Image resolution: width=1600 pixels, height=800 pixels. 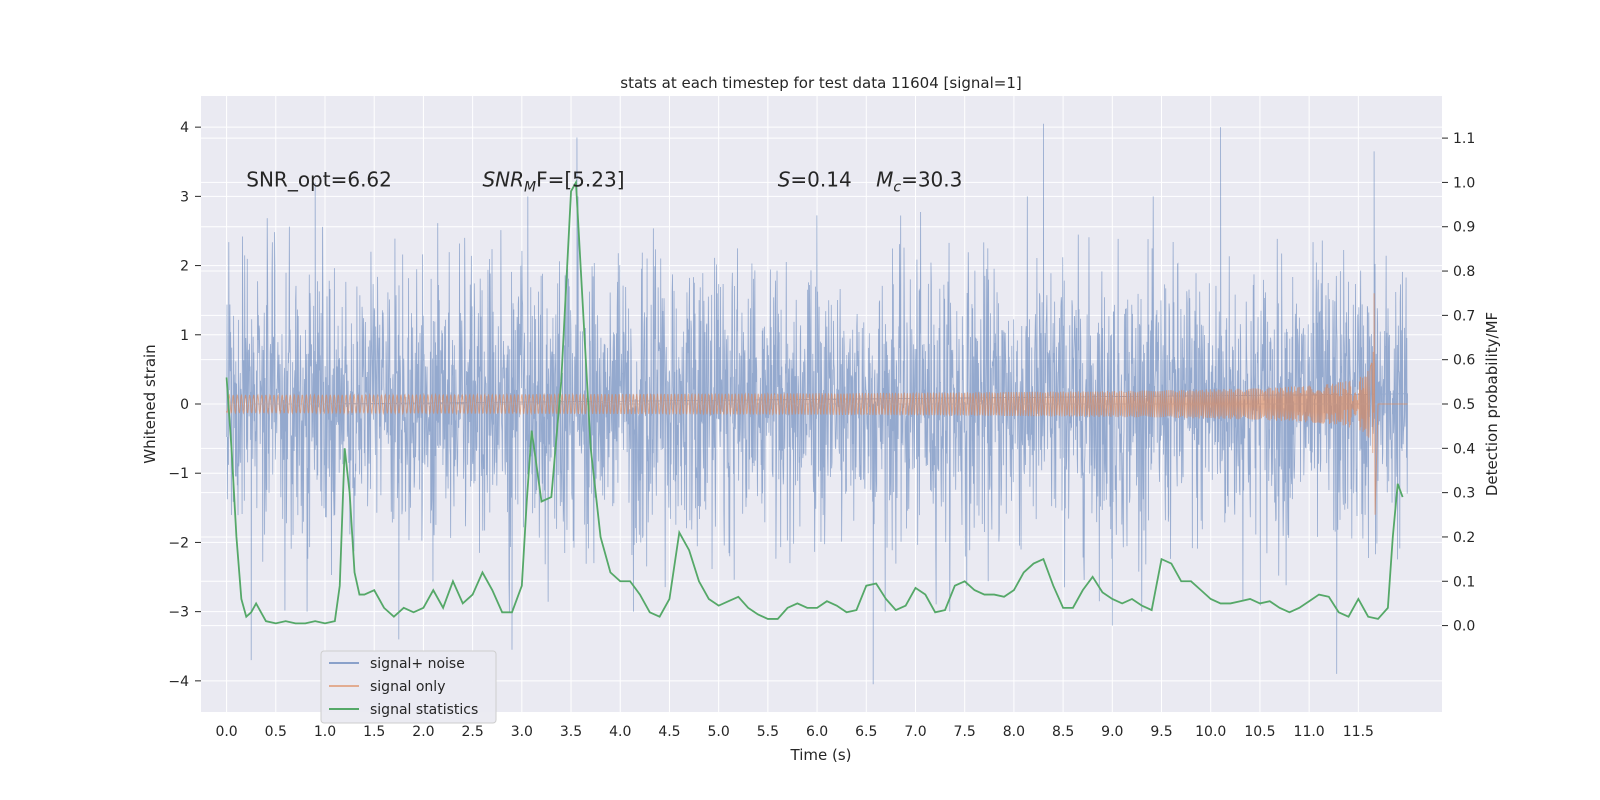 I want to click on x-tick-label: 8.0, so click(x=1014, y=732).